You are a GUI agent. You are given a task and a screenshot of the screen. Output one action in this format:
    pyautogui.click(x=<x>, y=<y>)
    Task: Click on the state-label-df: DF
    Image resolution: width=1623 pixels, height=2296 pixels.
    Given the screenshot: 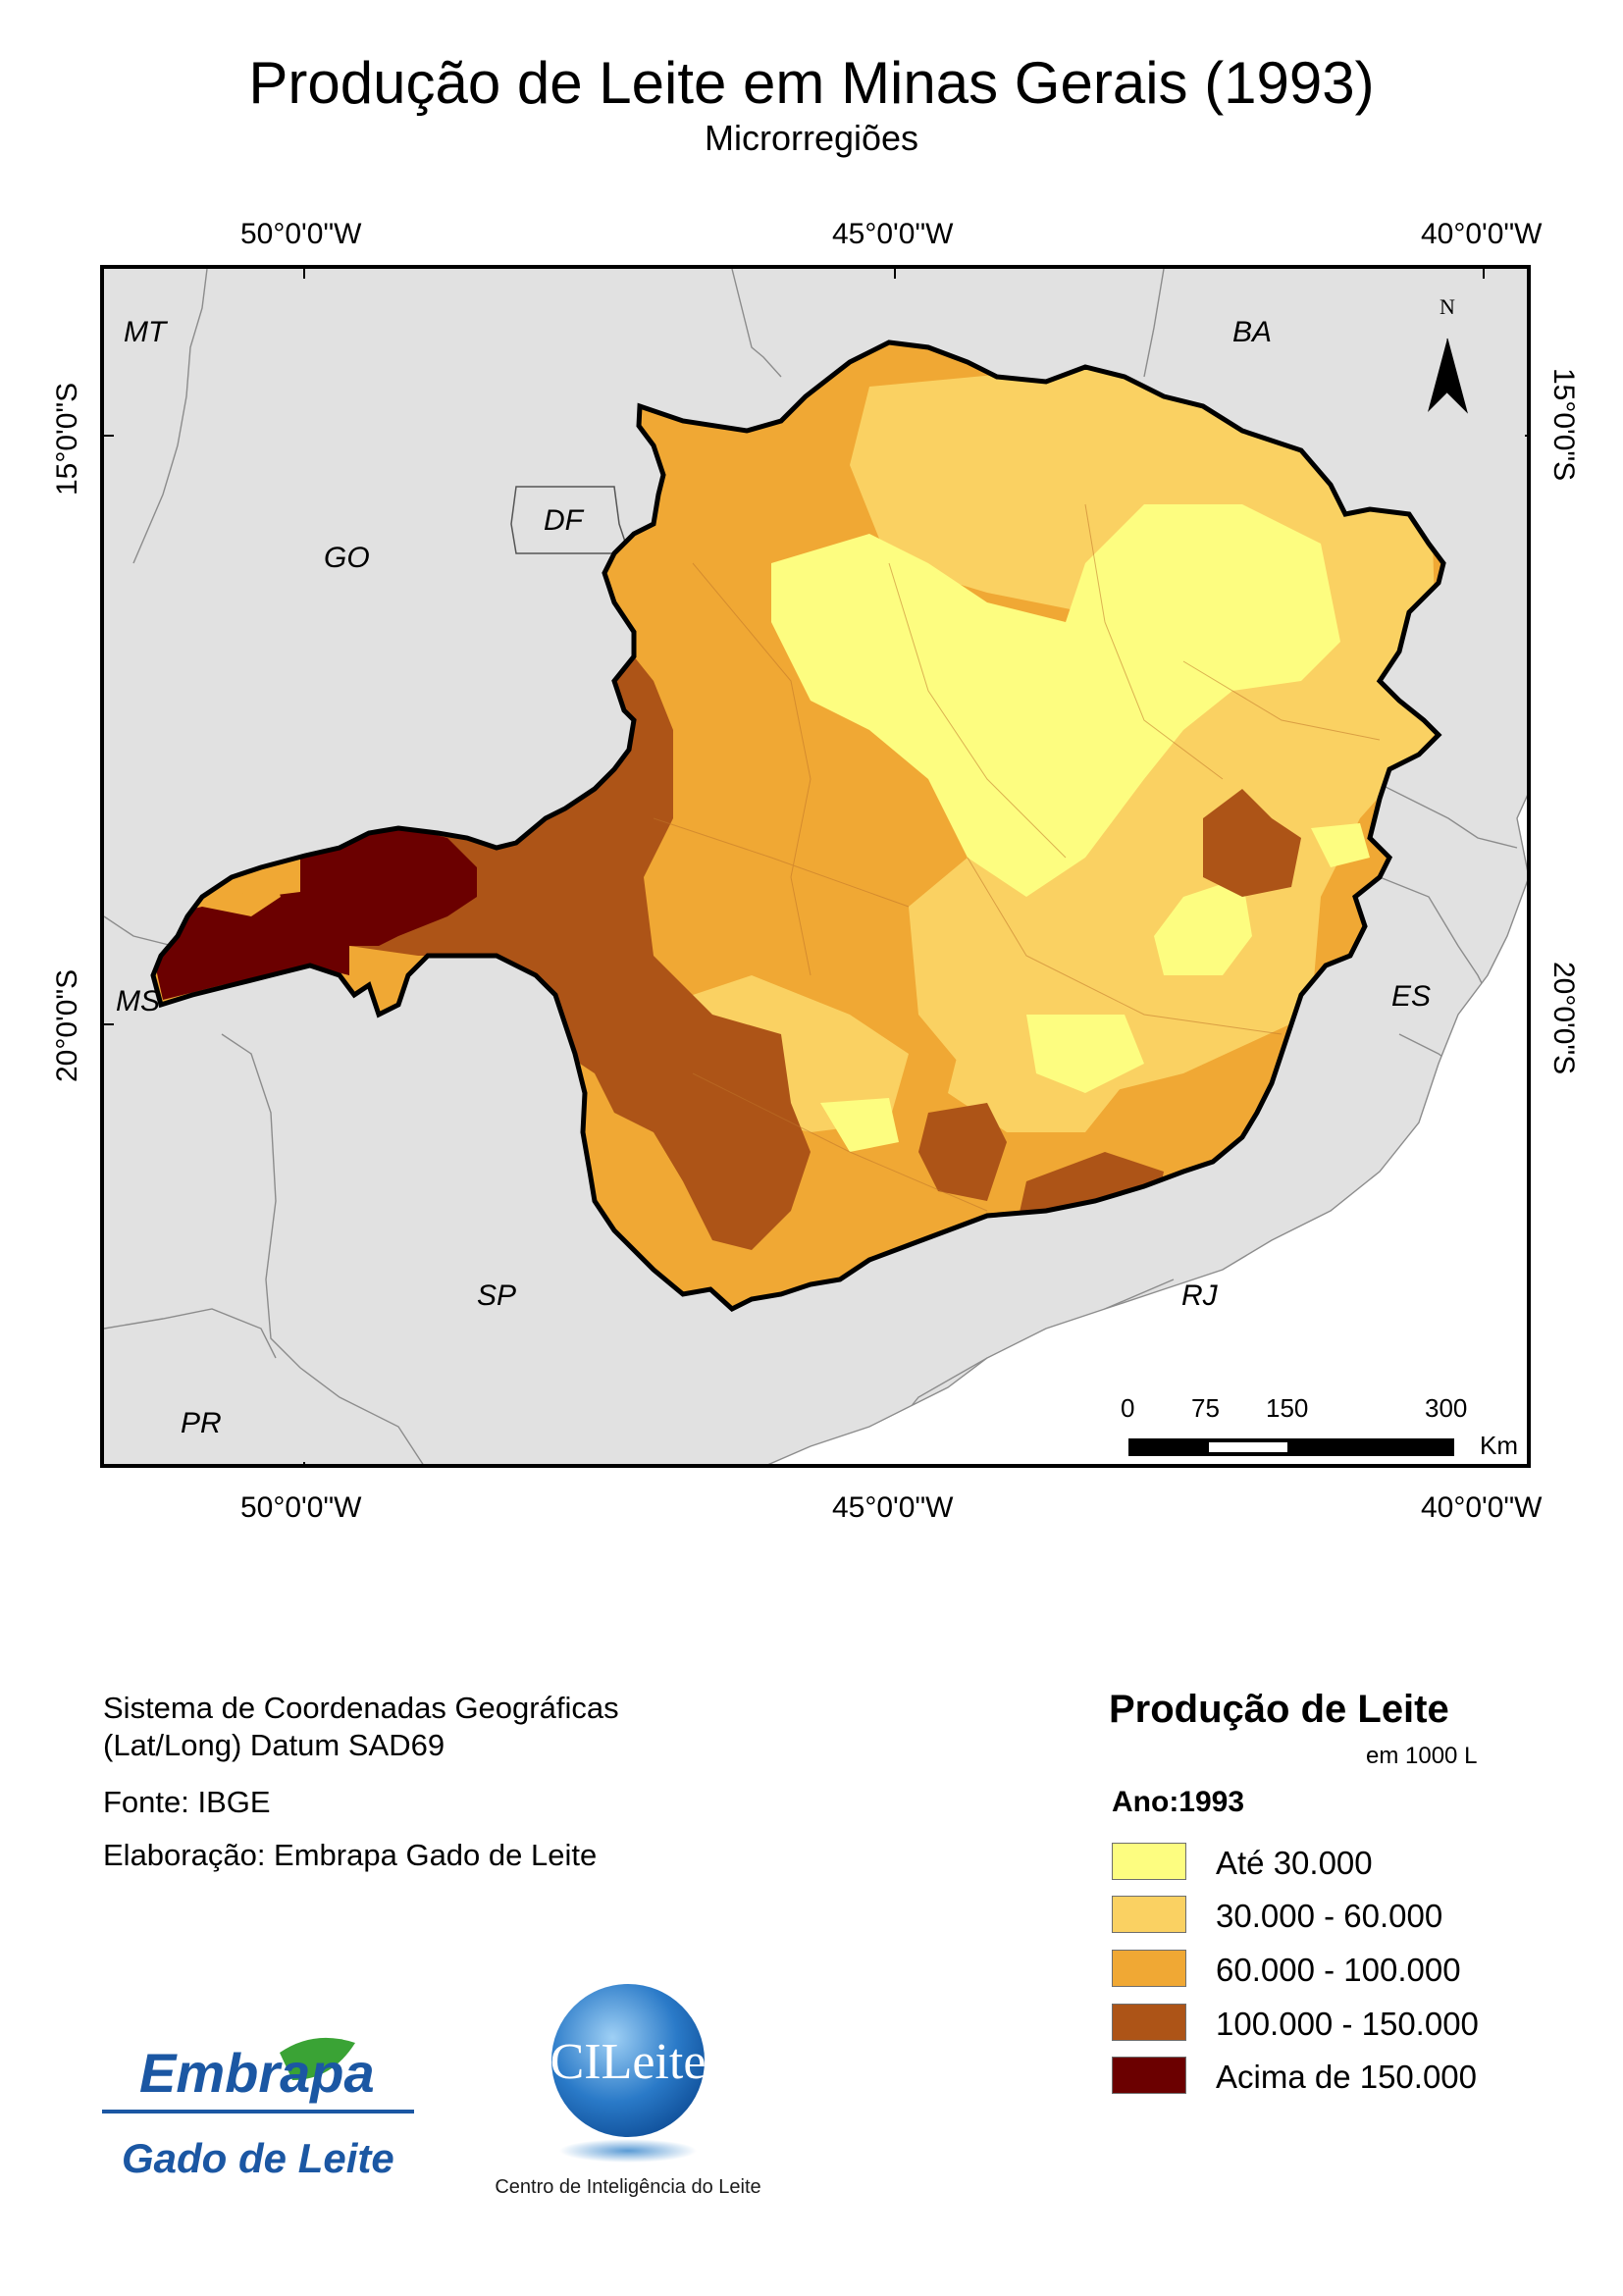 What is the action you would take?
    pyautogui.click(x=563, y=520)
    